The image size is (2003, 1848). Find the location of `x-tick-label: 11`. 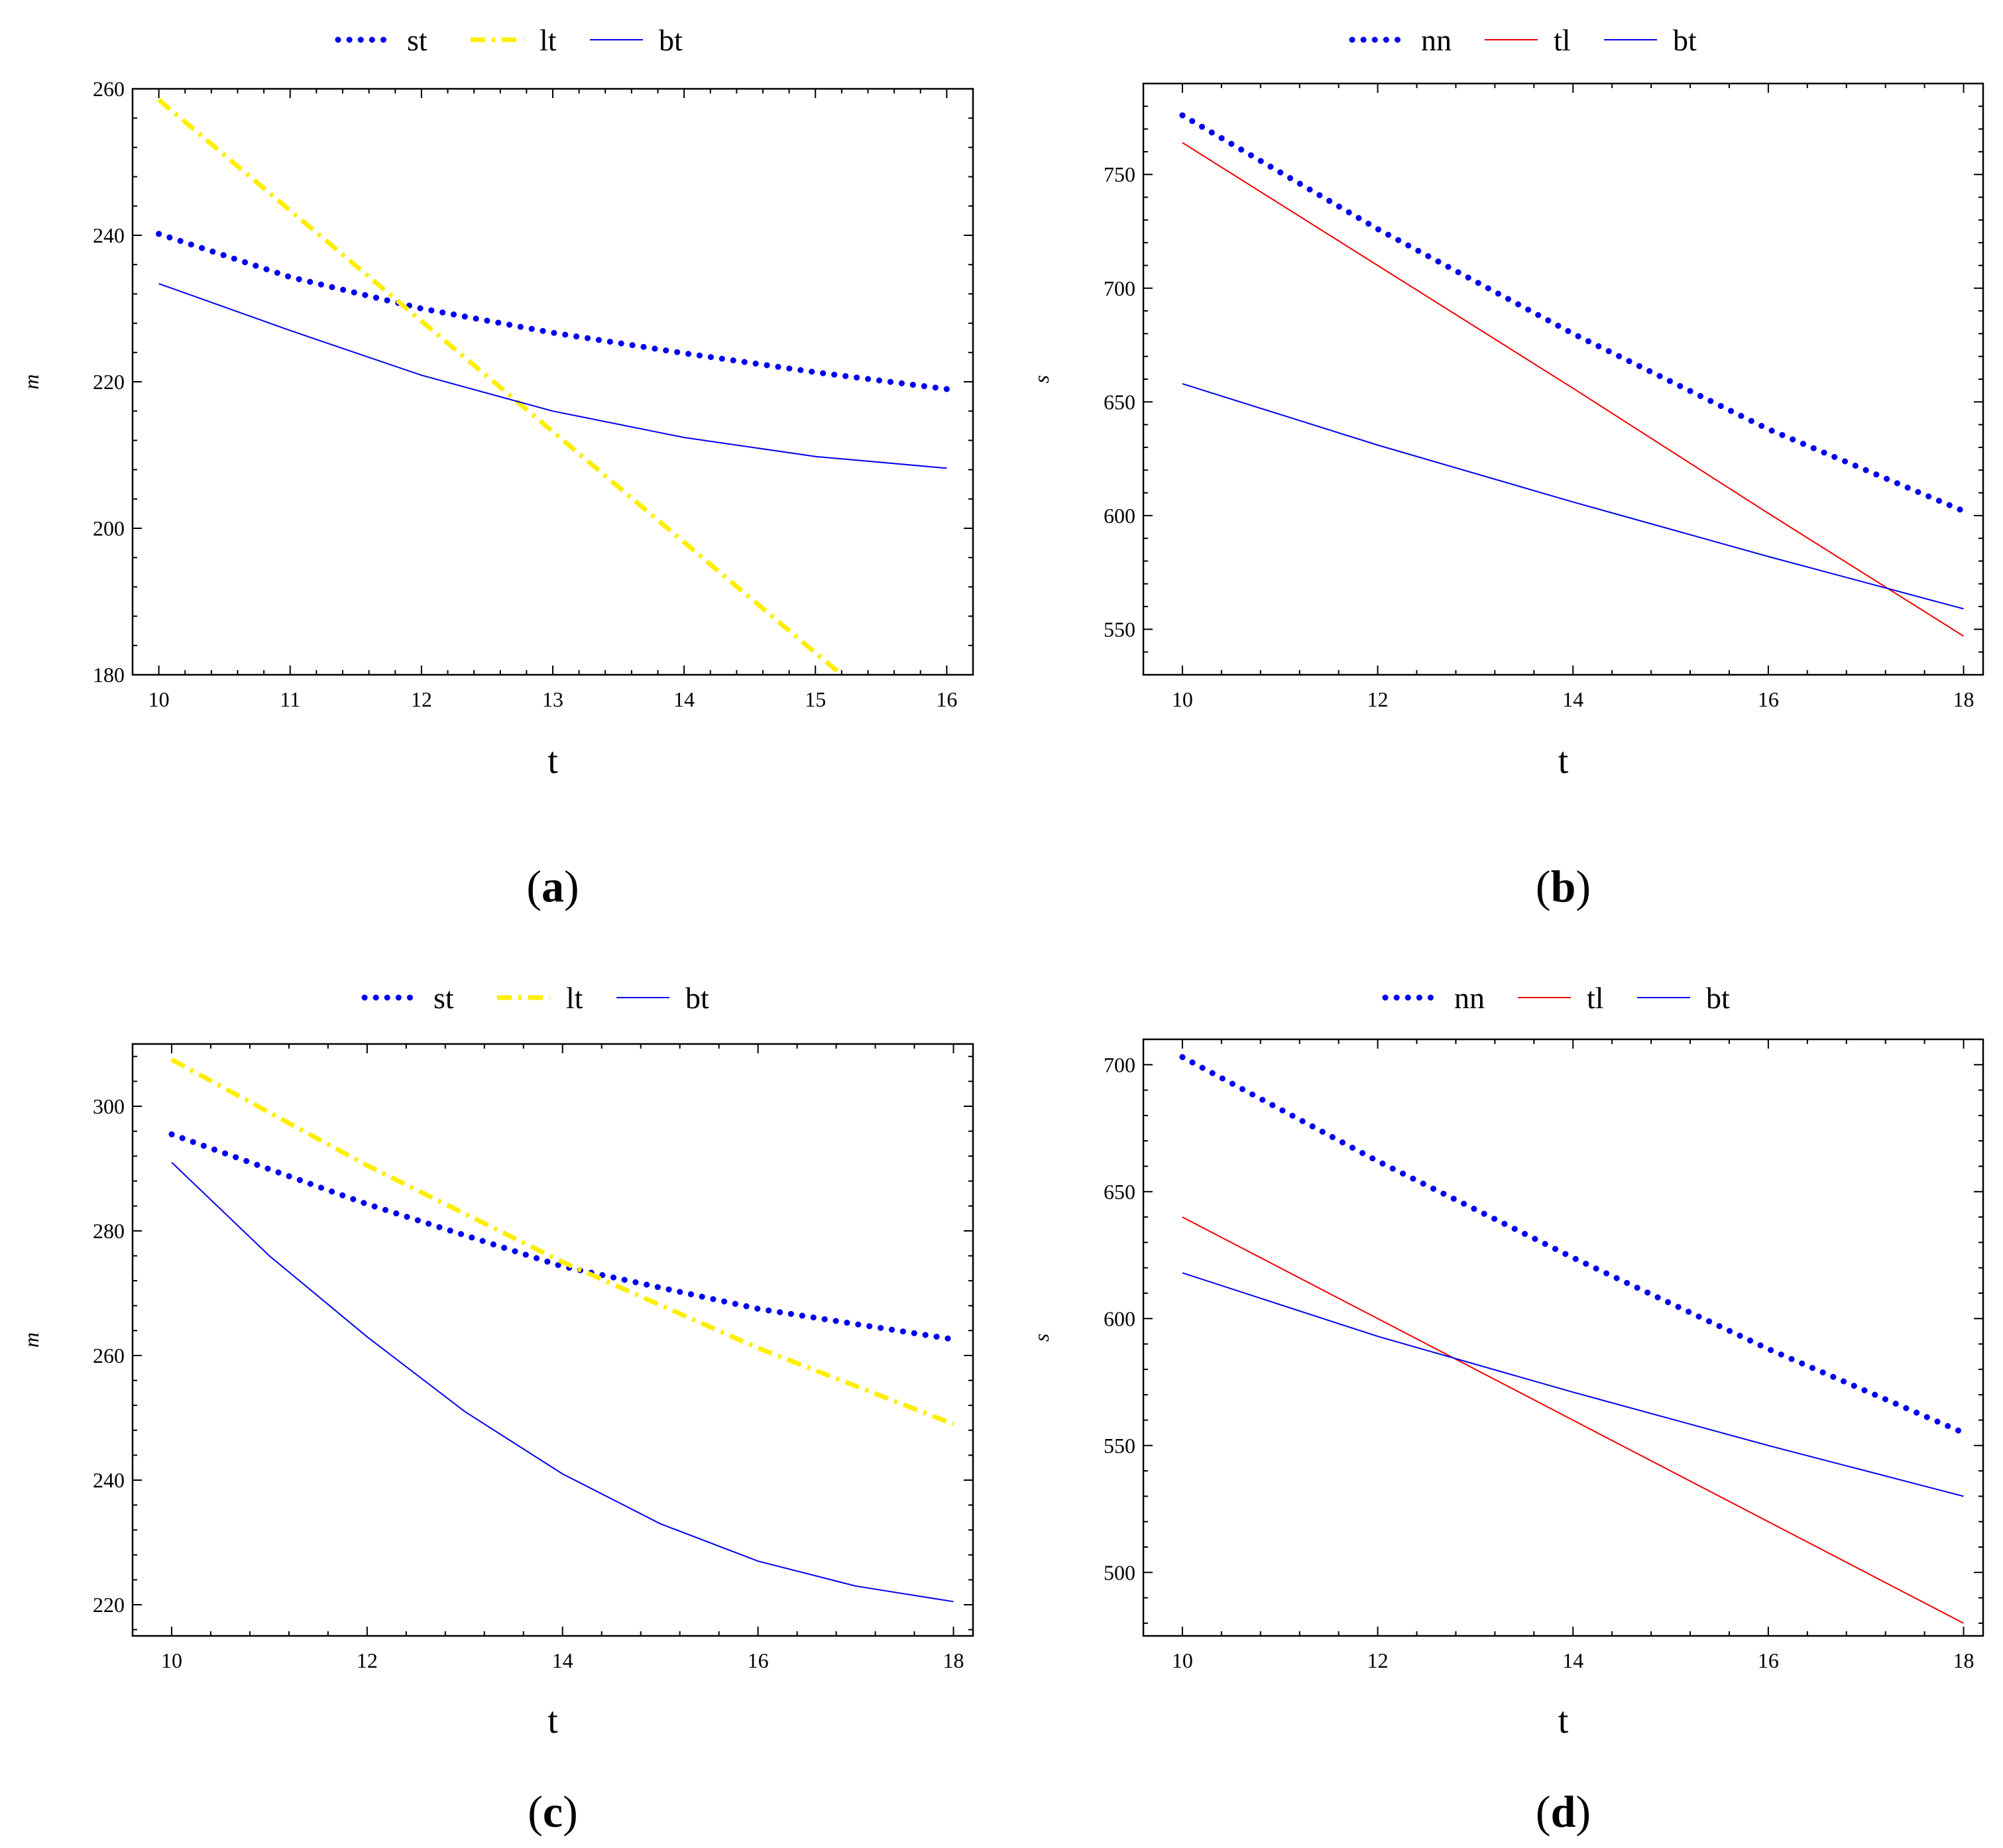

x-tick-label: 11 is located at coordinates (290, 699).